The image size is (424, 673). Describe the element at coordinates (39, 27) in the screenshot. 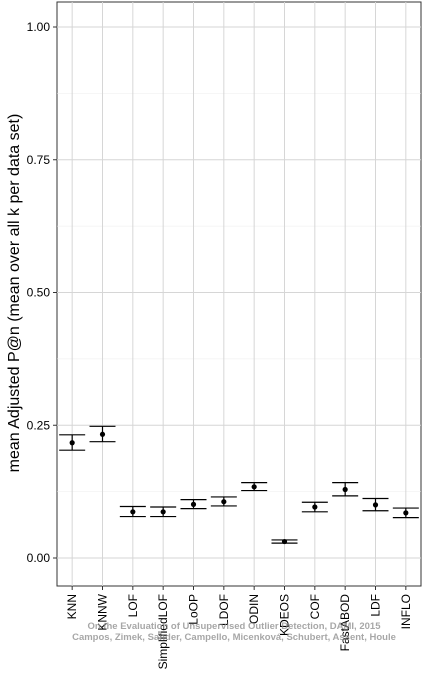

I see `y-tick-label: 1.00` at that location.